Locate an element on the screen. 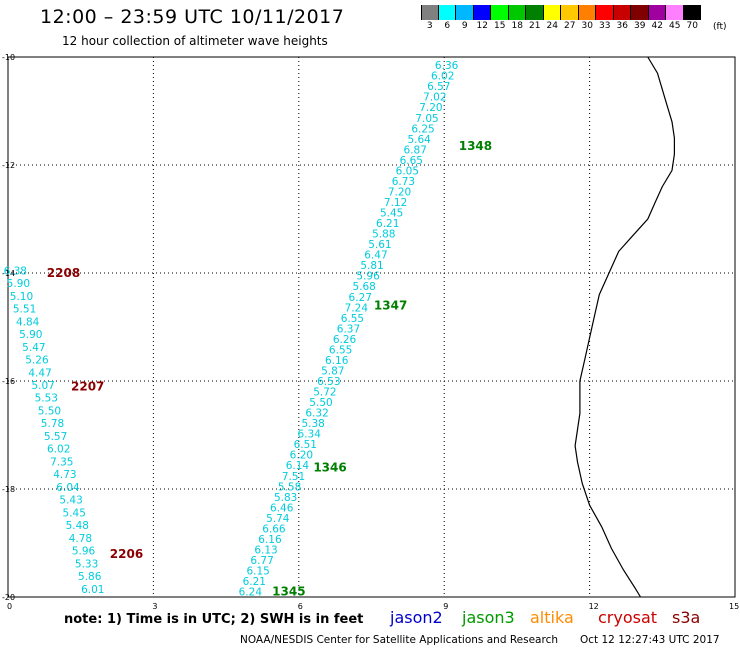 The height and width of the screenshot is (650, 740). pass-time-label: 1347 is located at coordinates (390, 305).